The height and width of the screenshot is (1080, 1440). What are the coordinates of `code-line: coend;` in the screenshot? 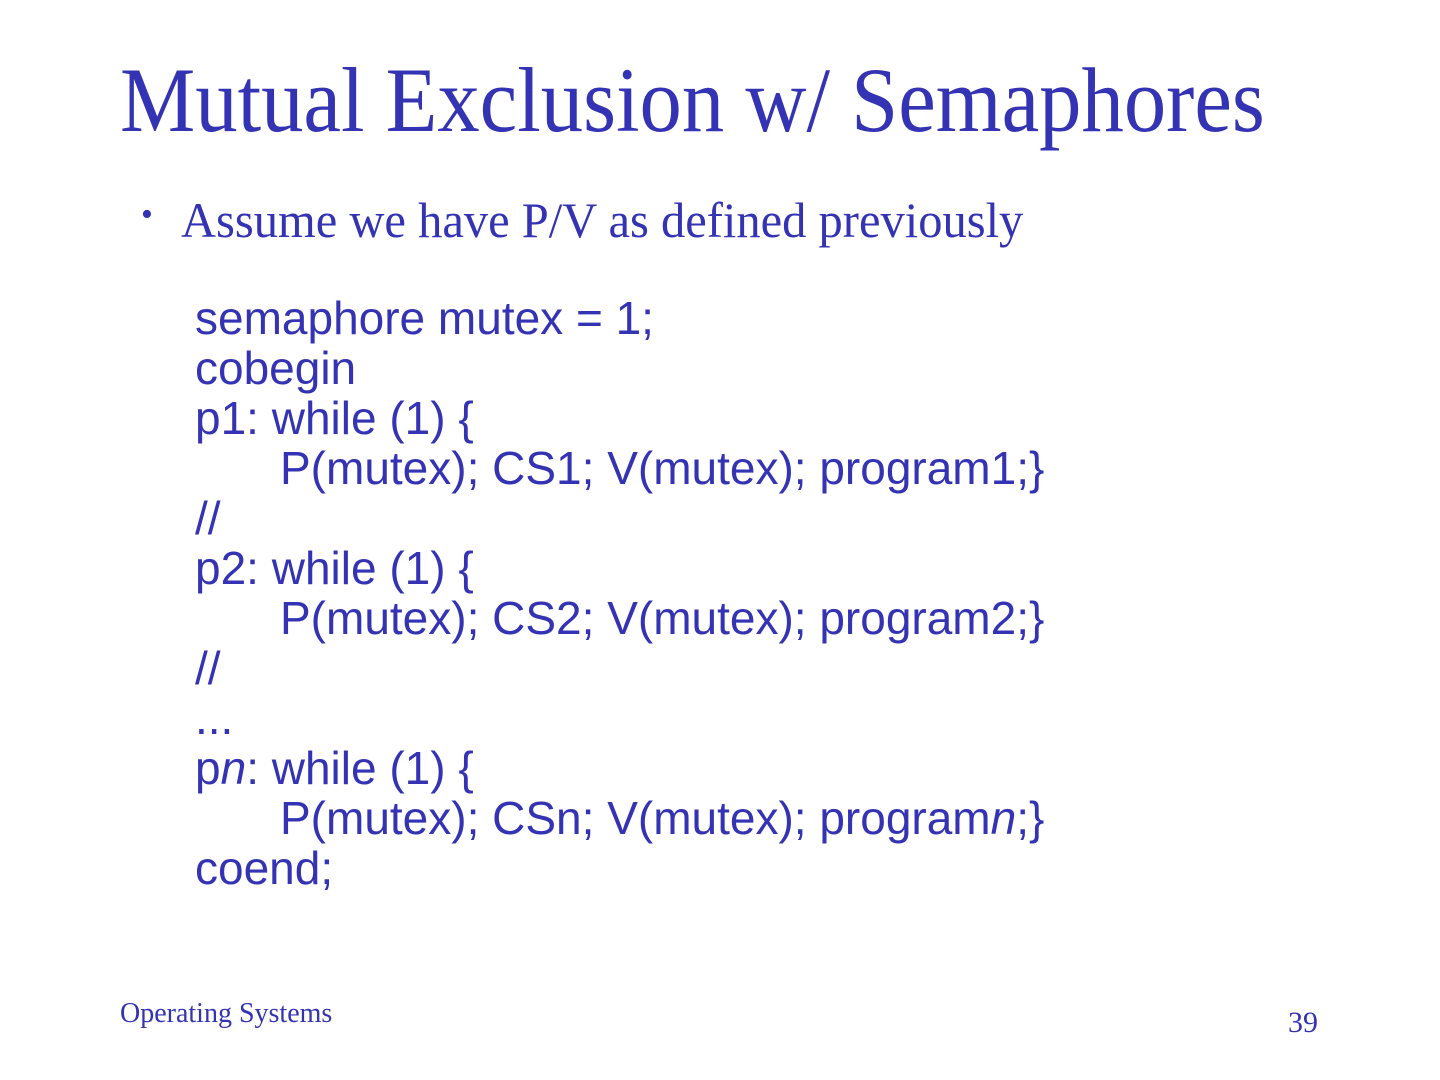 It's located at (619, 868).